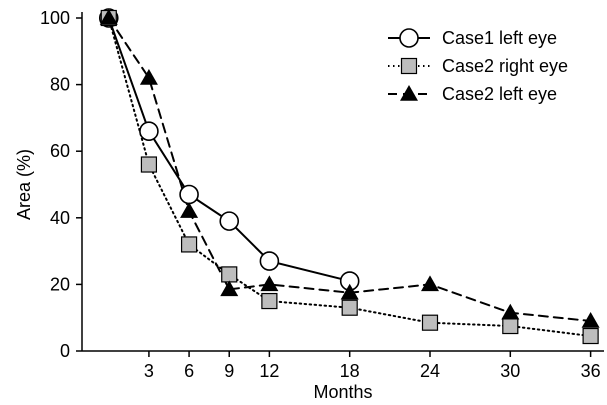 The height and width of the screenshot is (405, 607). I want to click on x-tick-label: 24, so click(430, 371).